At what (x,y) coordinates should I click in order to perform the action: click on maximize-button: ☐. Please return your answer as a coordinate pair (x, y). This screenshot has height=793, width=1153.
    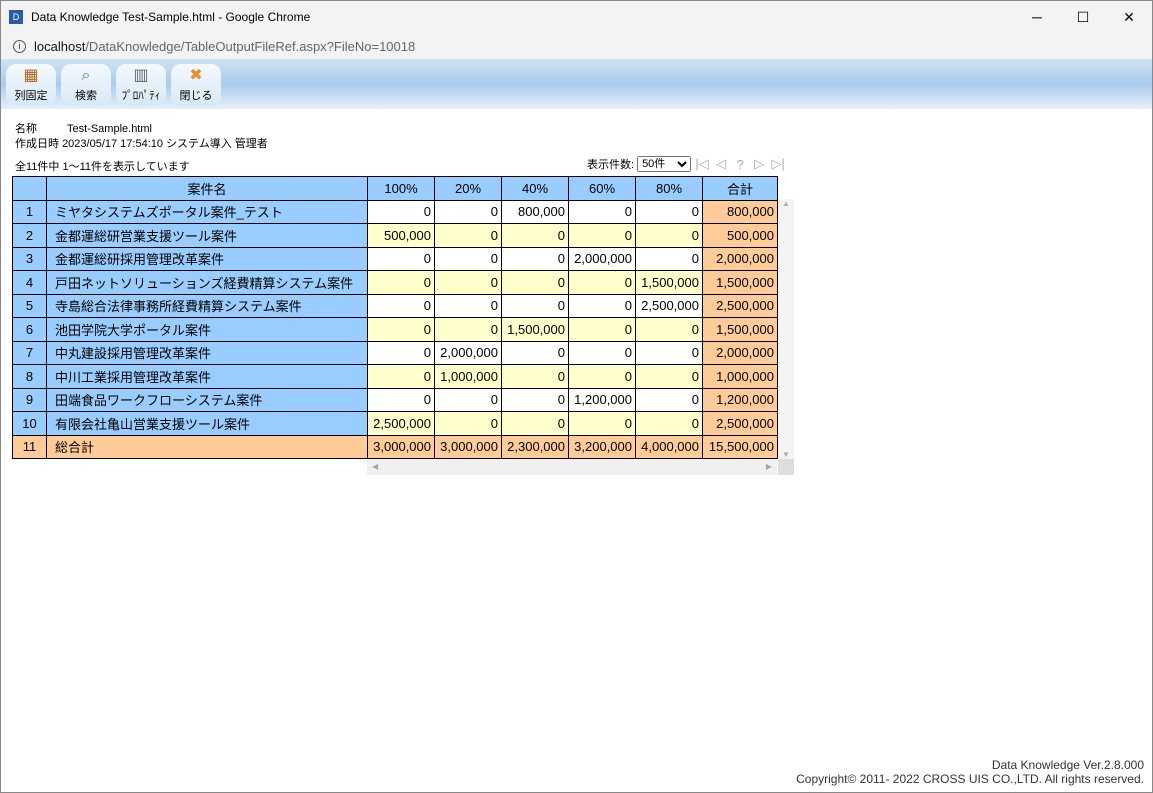
    Looking at the image, I should click on (1083, 17).